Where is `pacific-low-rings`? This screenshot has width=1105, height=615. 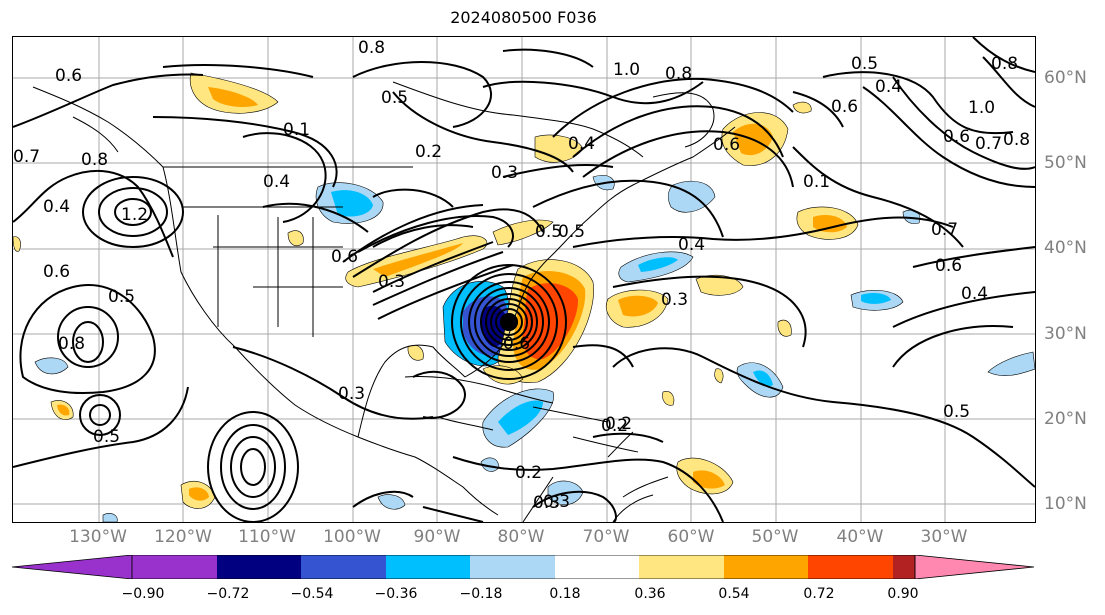
pacific-low-rings is located at coordinates (253, 466).